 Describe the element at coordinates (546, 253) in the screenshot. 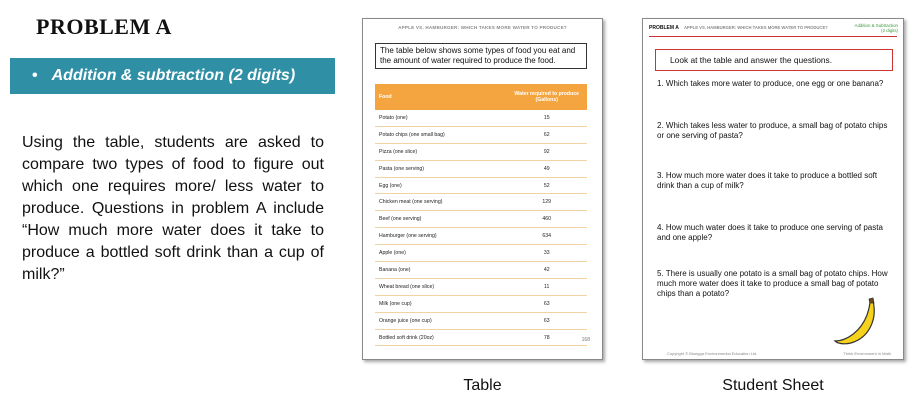

I see `water-cell: 33` at that location.